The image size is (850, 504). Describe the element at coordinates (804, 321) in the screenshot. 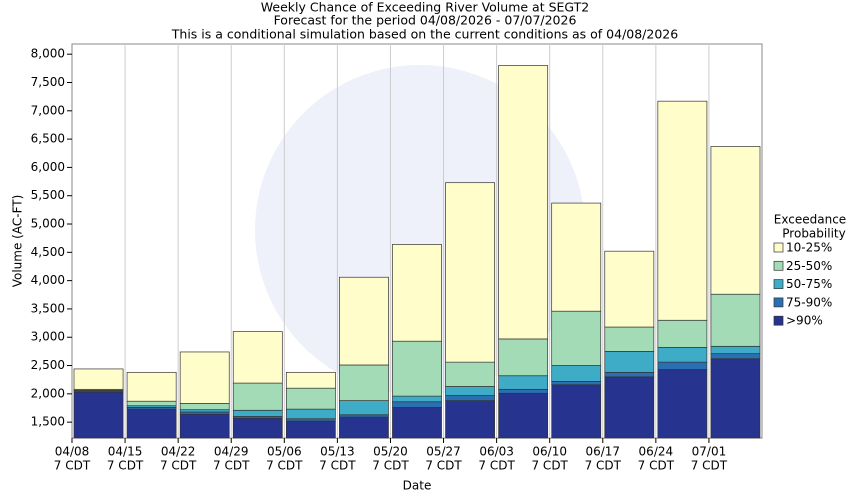

I see `legend-label: >90%` at that location.